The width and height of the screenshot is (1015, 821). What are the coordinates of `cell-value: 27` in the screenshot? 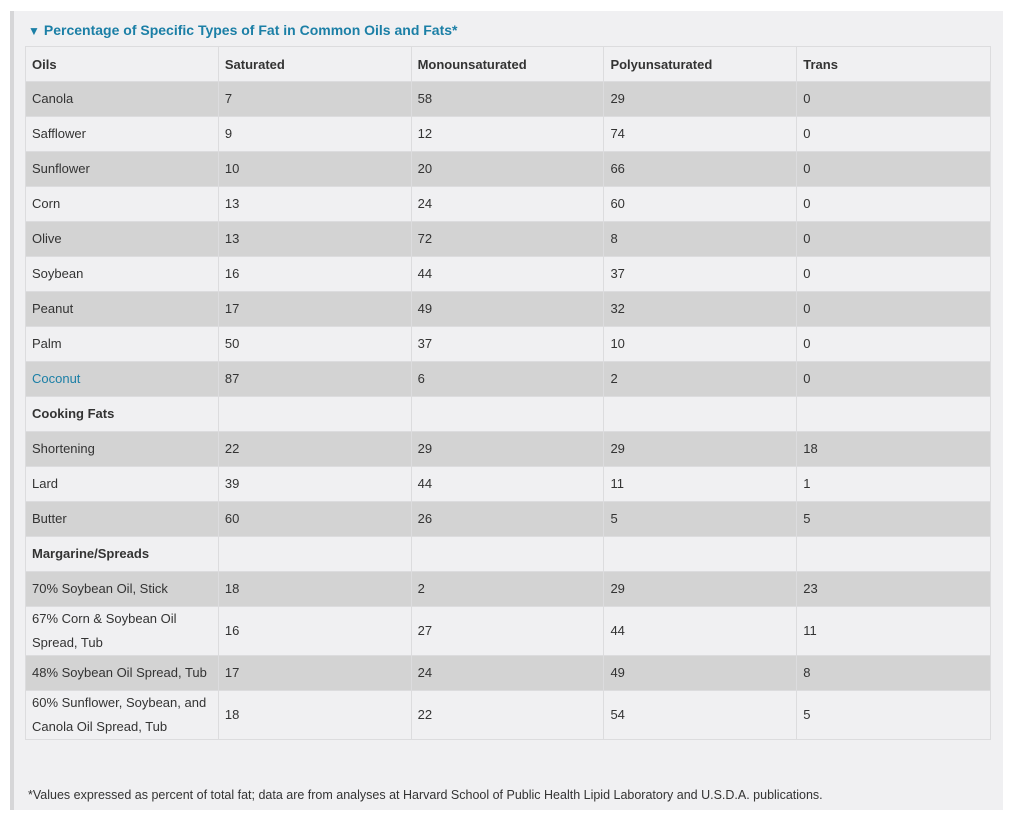 It's located at (507, 631).